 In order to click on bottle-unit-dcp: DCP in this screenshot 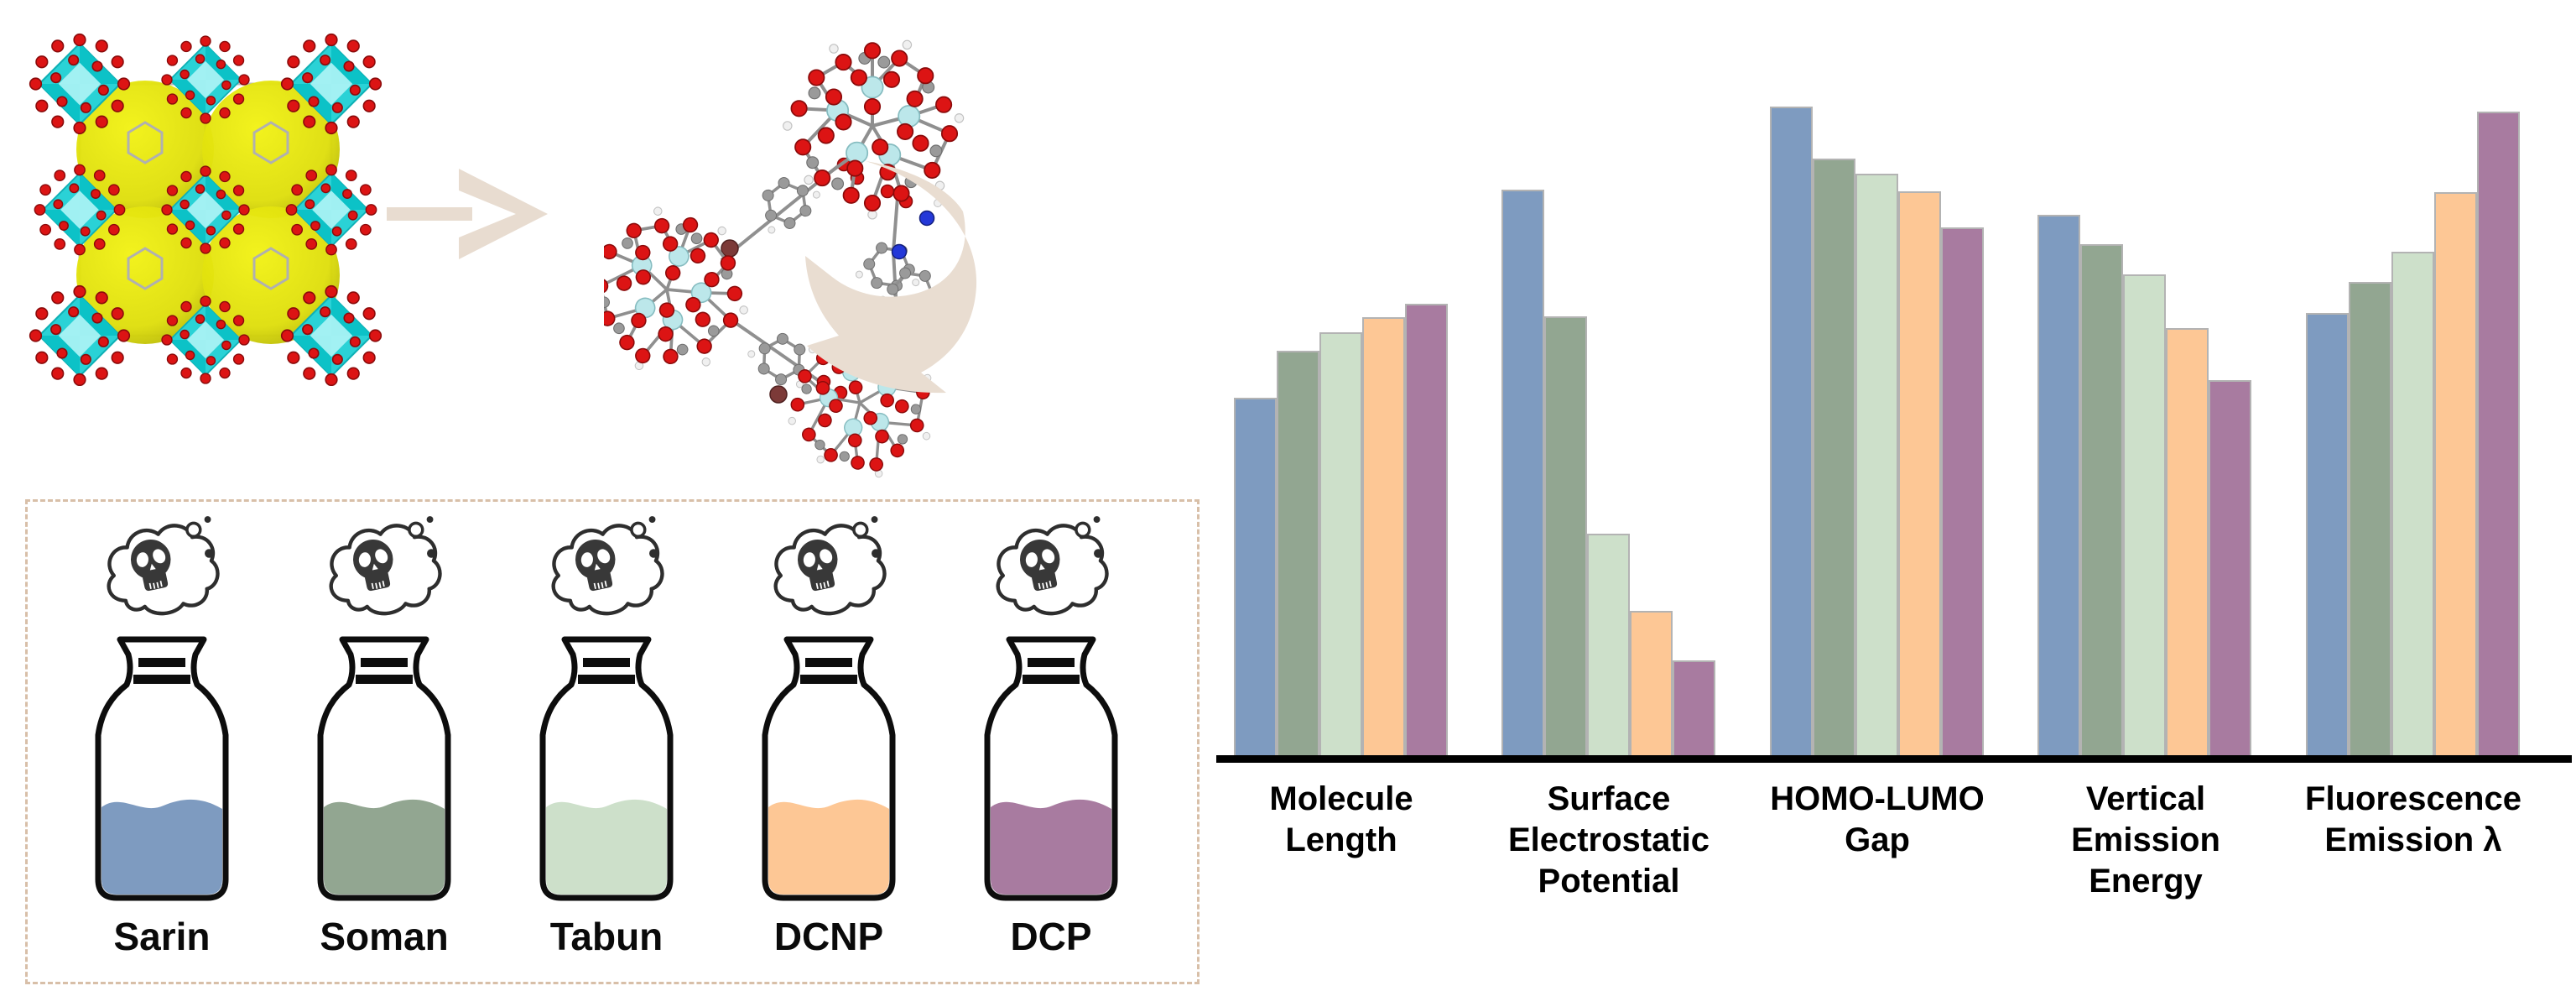, I will do `click(1051, 736)`.